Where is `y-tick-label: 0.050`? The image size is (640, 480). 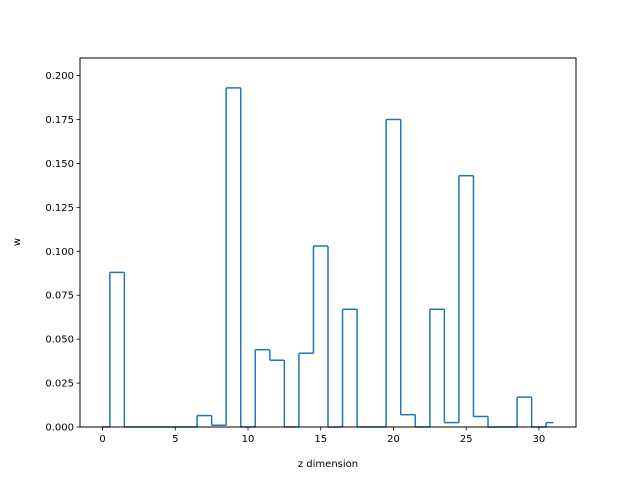 y-tick-label: 0.050 is located at coordinates (59, 340).